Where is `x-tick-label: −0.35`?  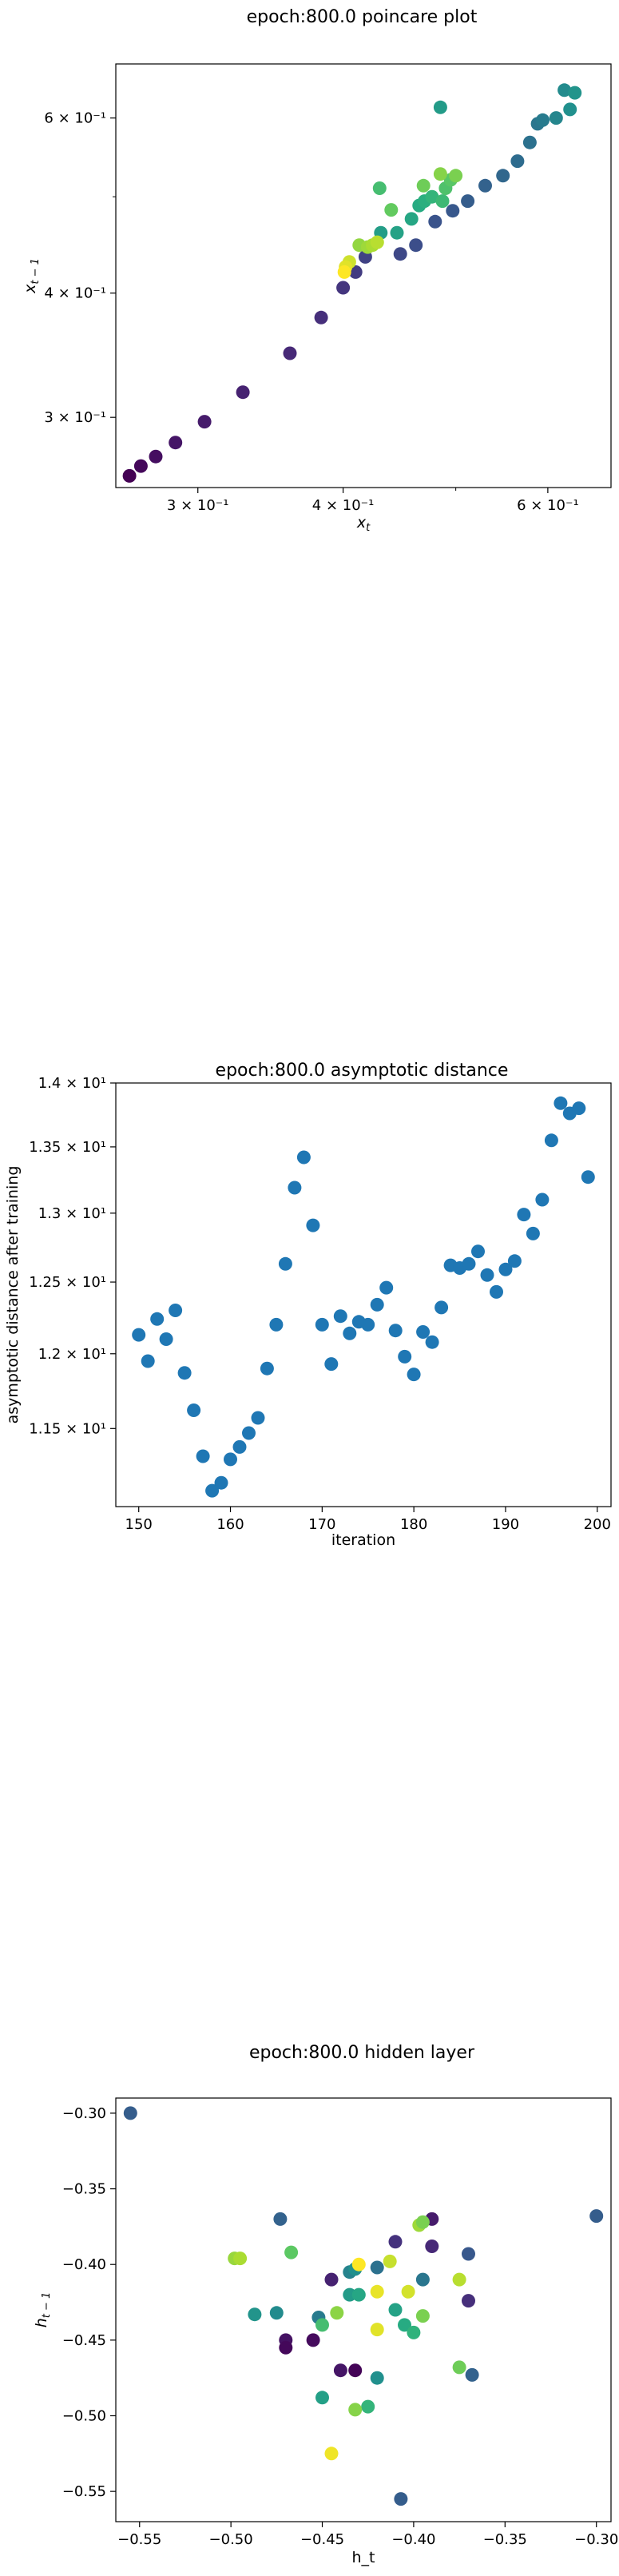
x-tick-label: −0.35 is located at coordinates (505, 2539).